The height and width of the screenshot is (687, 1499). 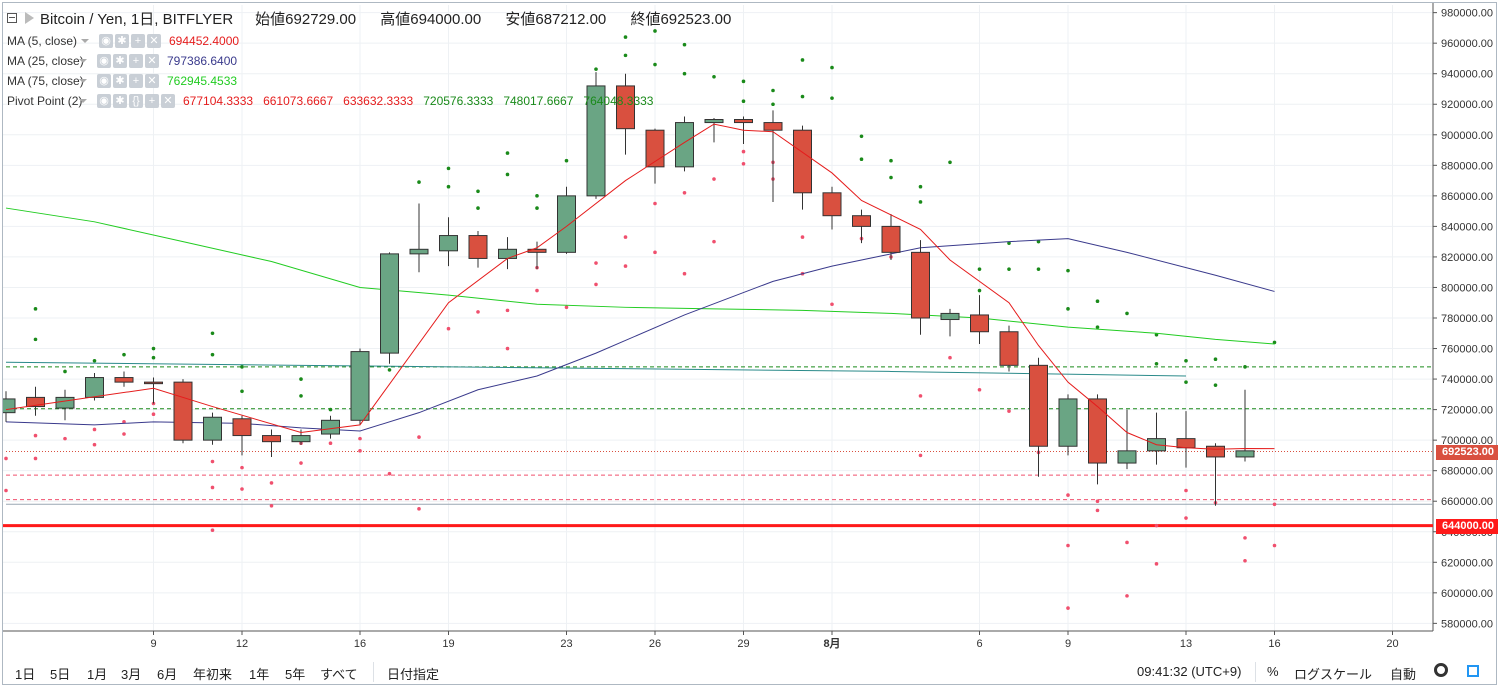 I want to click on range-ytd: 年初来, so click(x=213, y=674).